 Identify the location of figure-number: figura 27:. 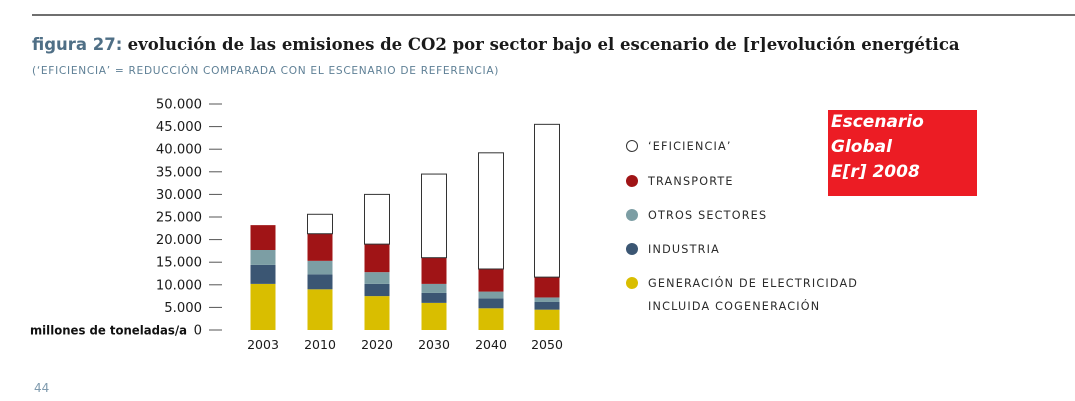
(77, 44).